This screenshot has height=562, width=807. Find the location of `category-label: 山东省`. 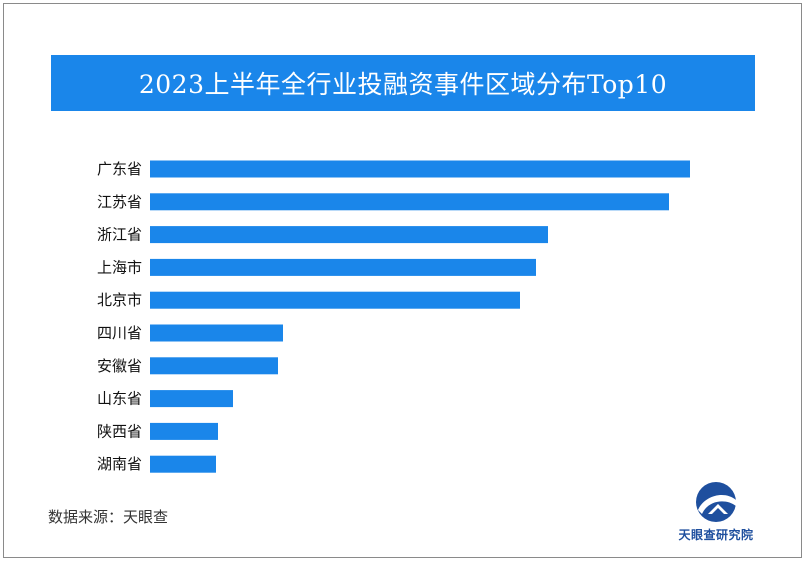

category-label: 山东省 is located at coordinates (119, 399).